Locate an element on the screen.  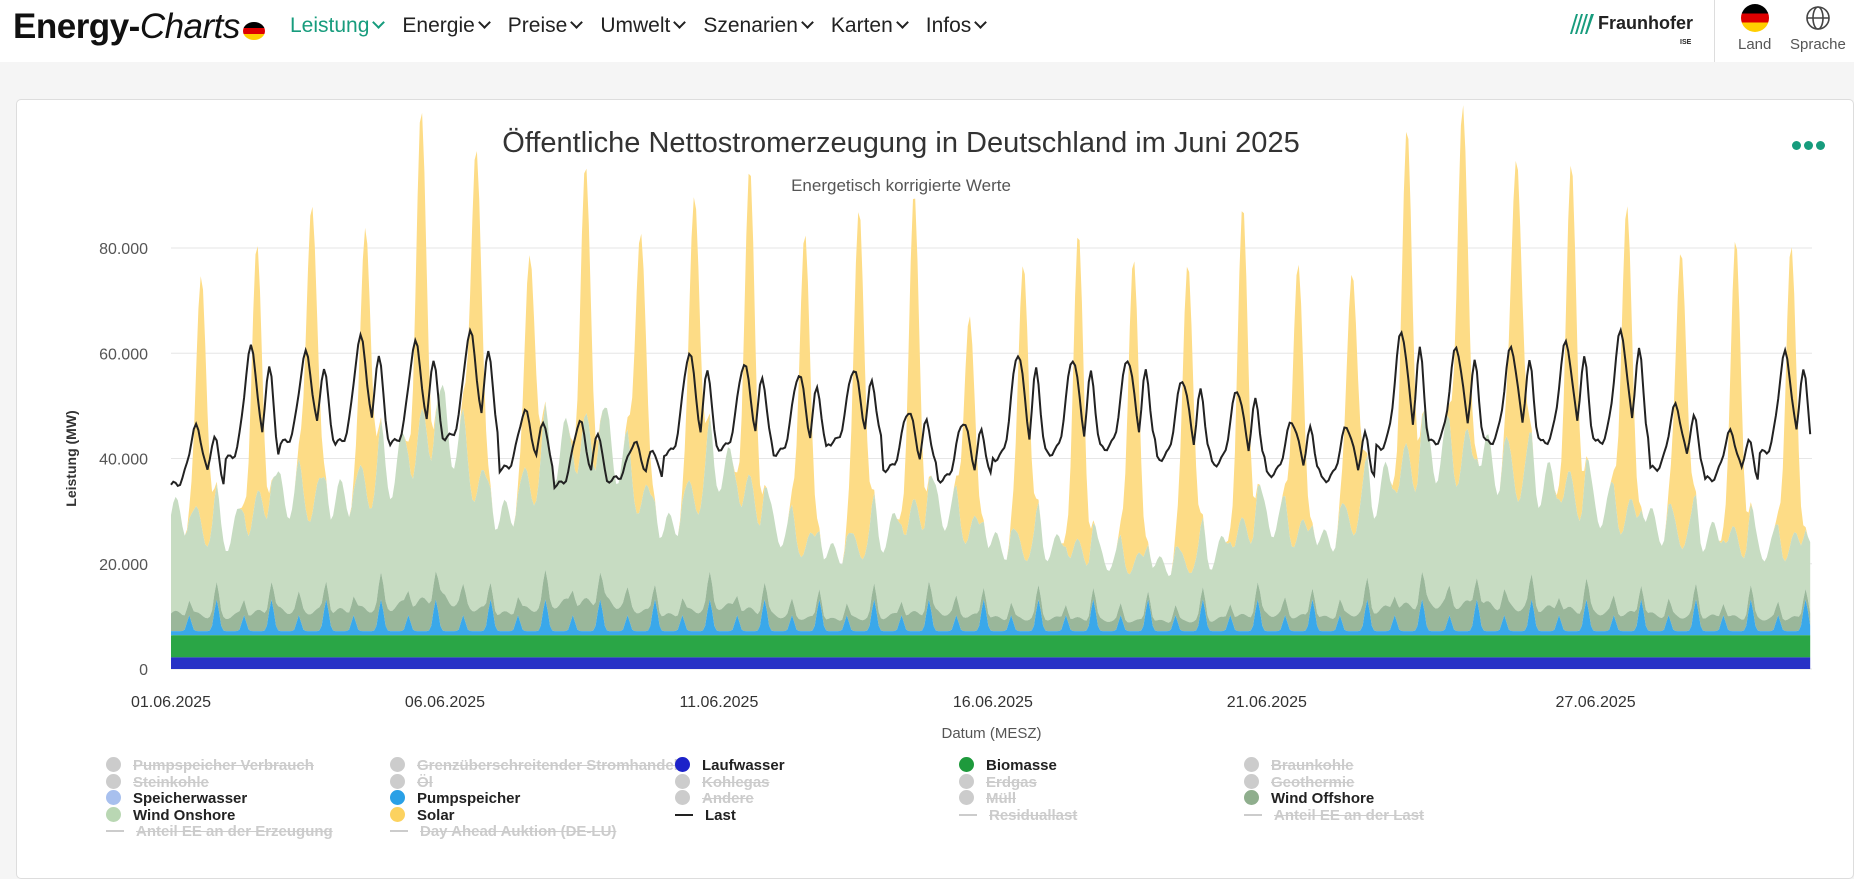
legend-item-biomasse: Biomasse is located at coordinates (1008, 765).